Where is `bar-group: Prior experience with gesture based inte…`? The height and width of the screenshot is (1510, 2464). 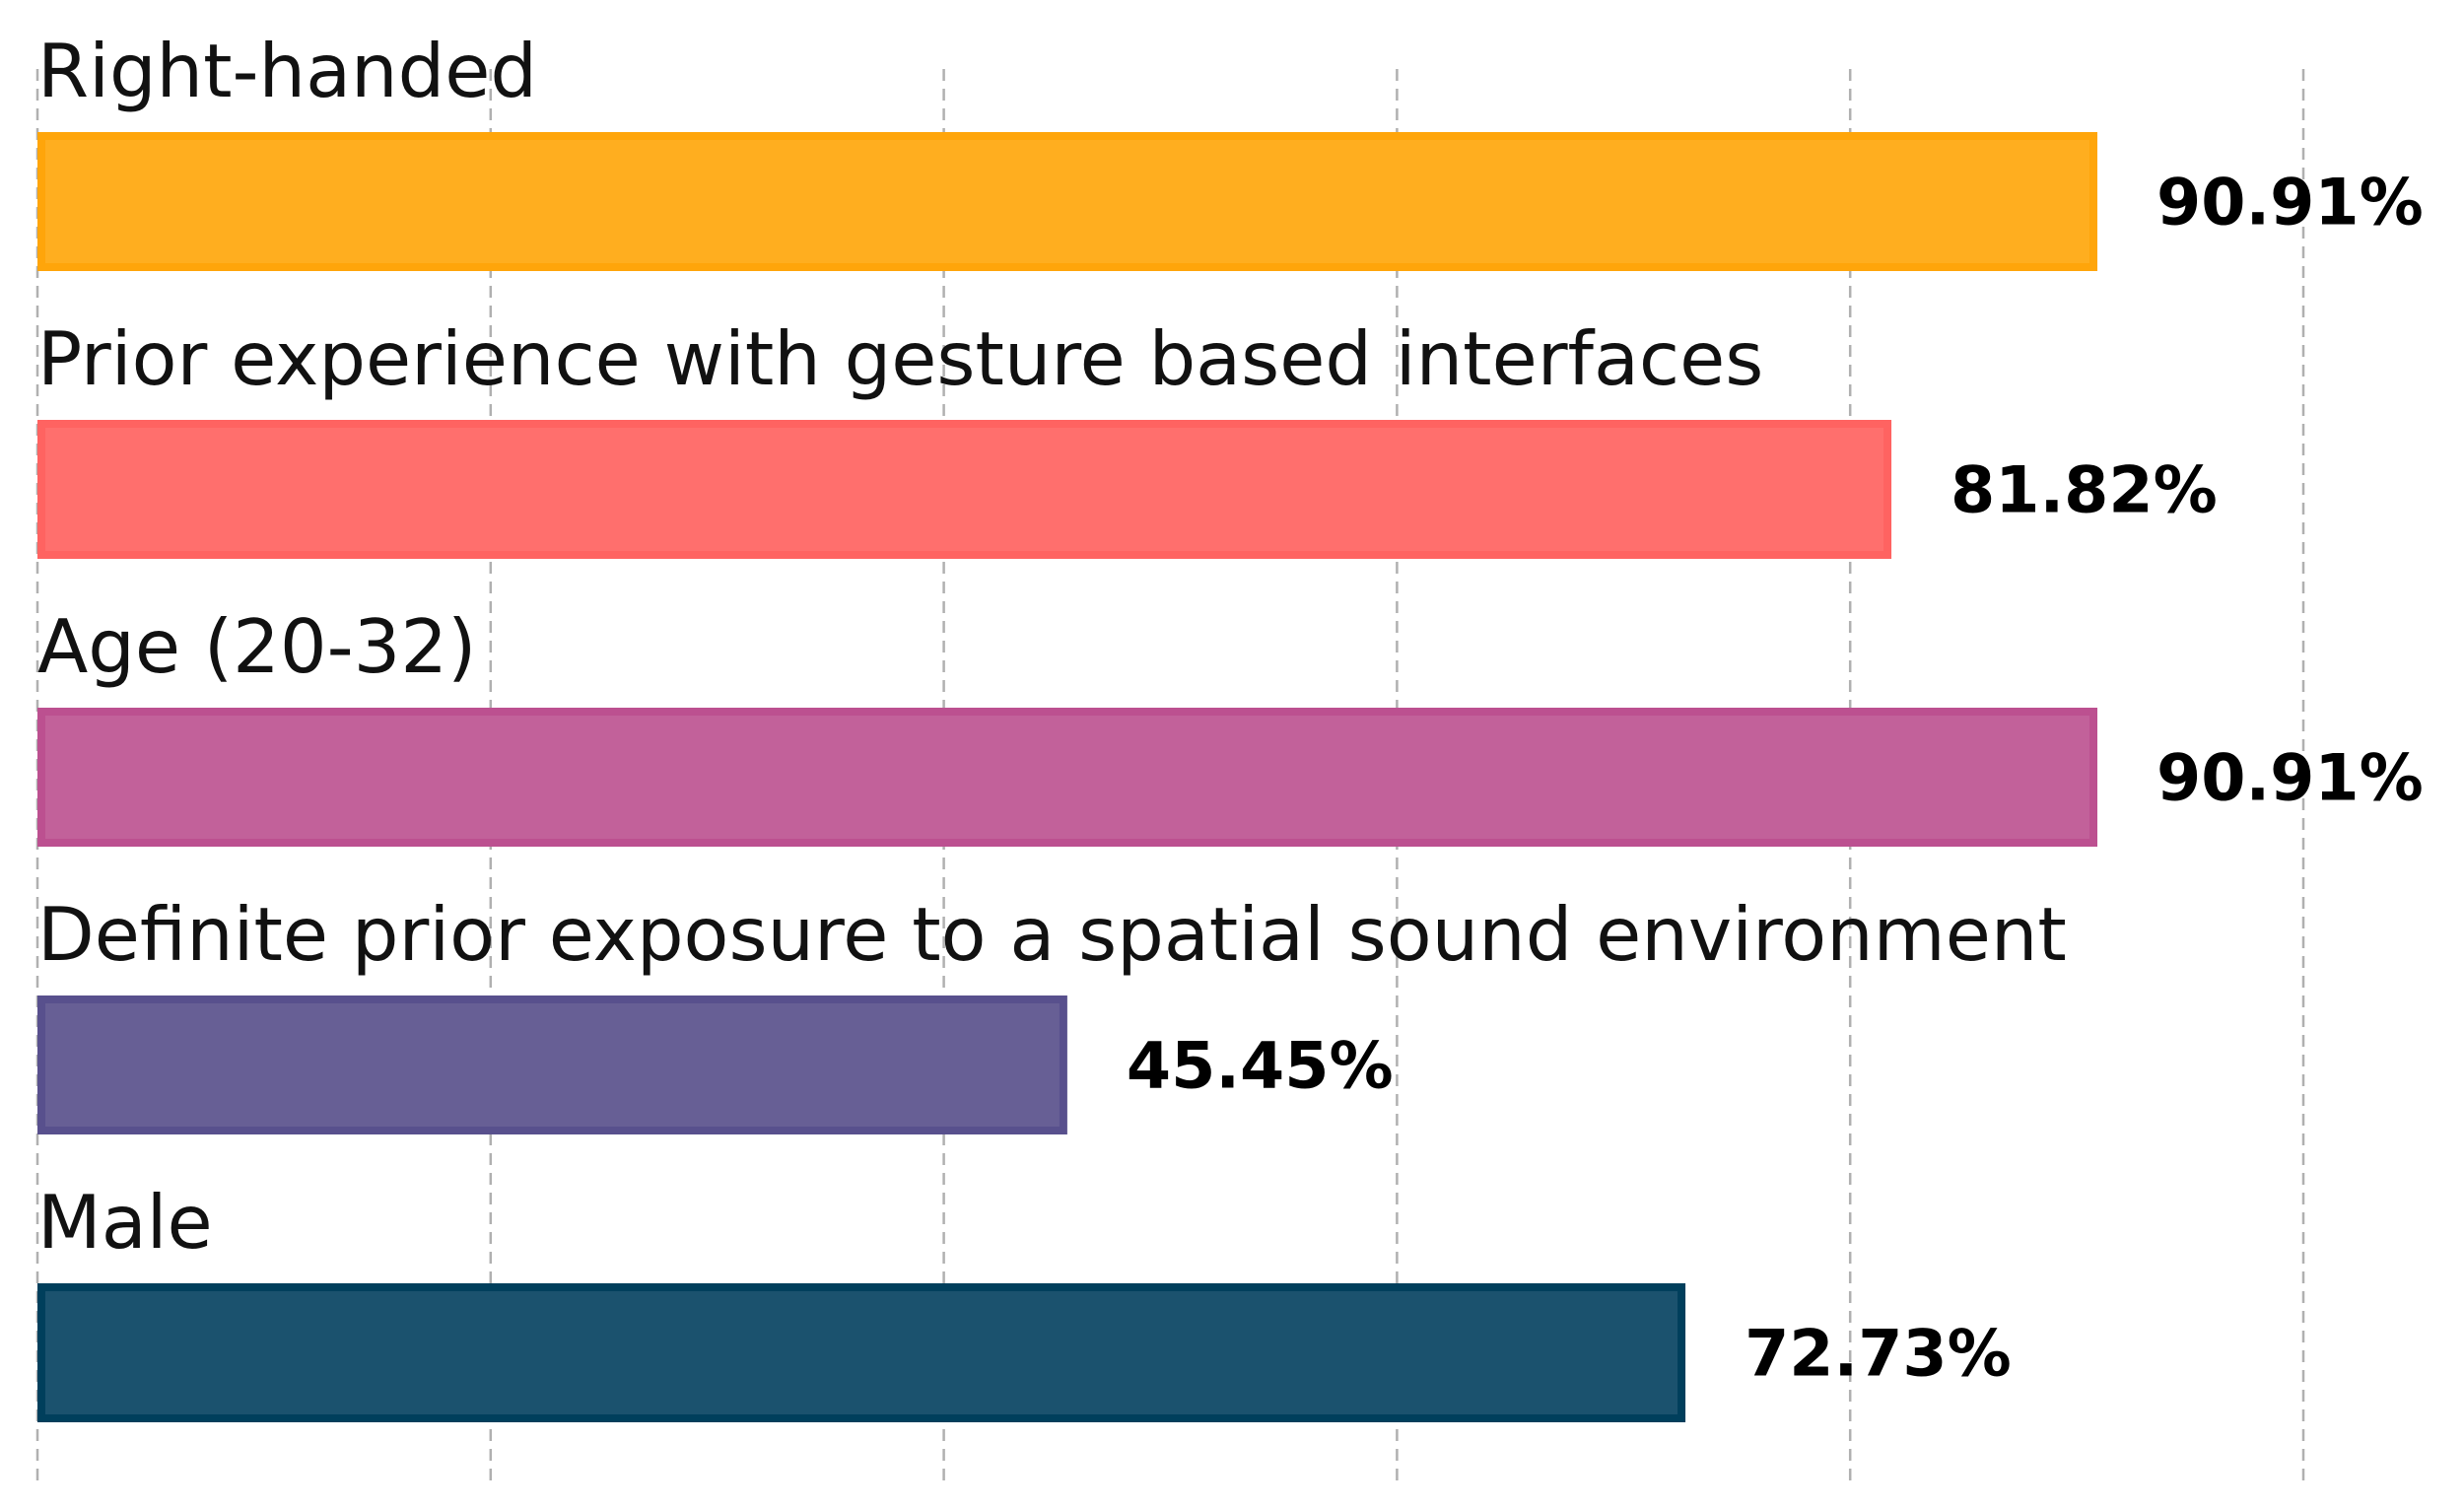 bar-group: Prior experience with gesture based inte… is located at coordinates (1127, 437).